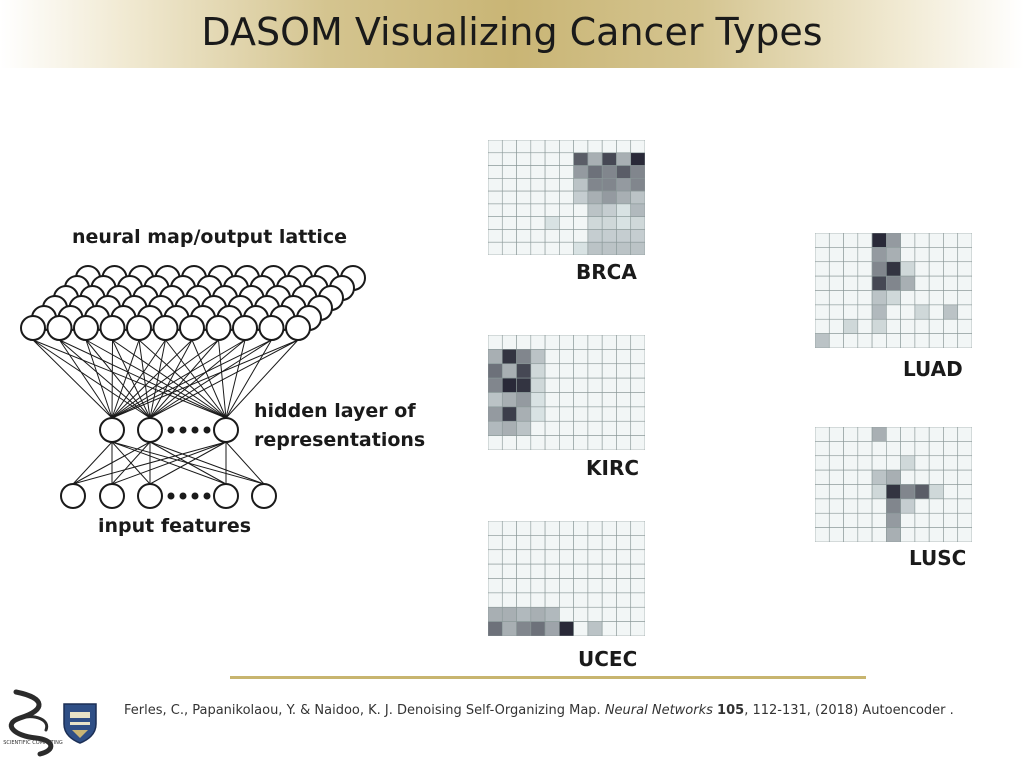  What do you see at coordinates (171, 430) in the screenshot?
I see `hidden-ellipsis-dot` at bounding box center [171, 430].